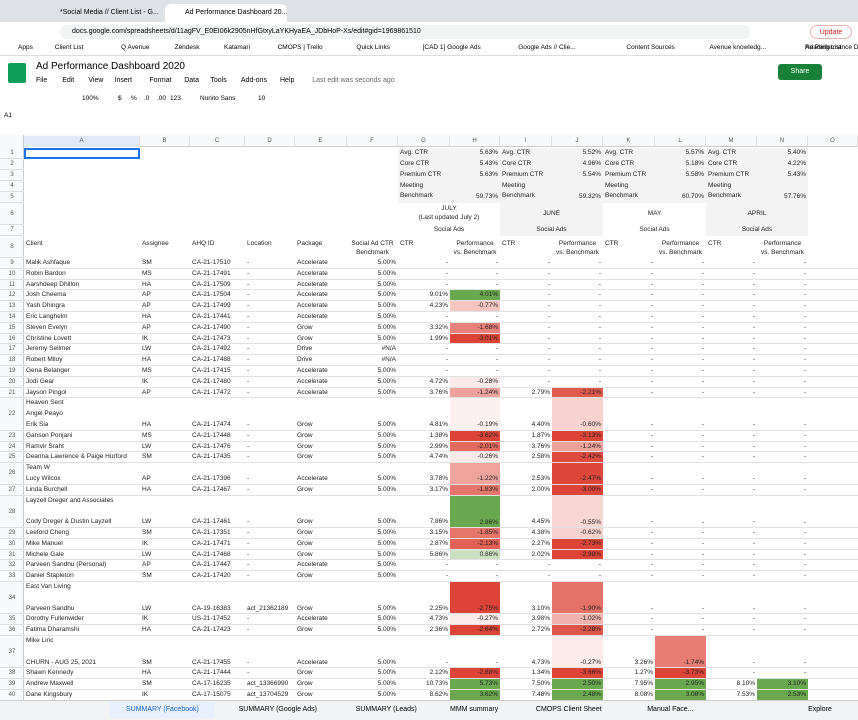 The height and width of the screenshot is (720, 858). Describe the element at coordinates (474, 709) in the screenshot. I see `sheet-tab: MMM summary` at that location.